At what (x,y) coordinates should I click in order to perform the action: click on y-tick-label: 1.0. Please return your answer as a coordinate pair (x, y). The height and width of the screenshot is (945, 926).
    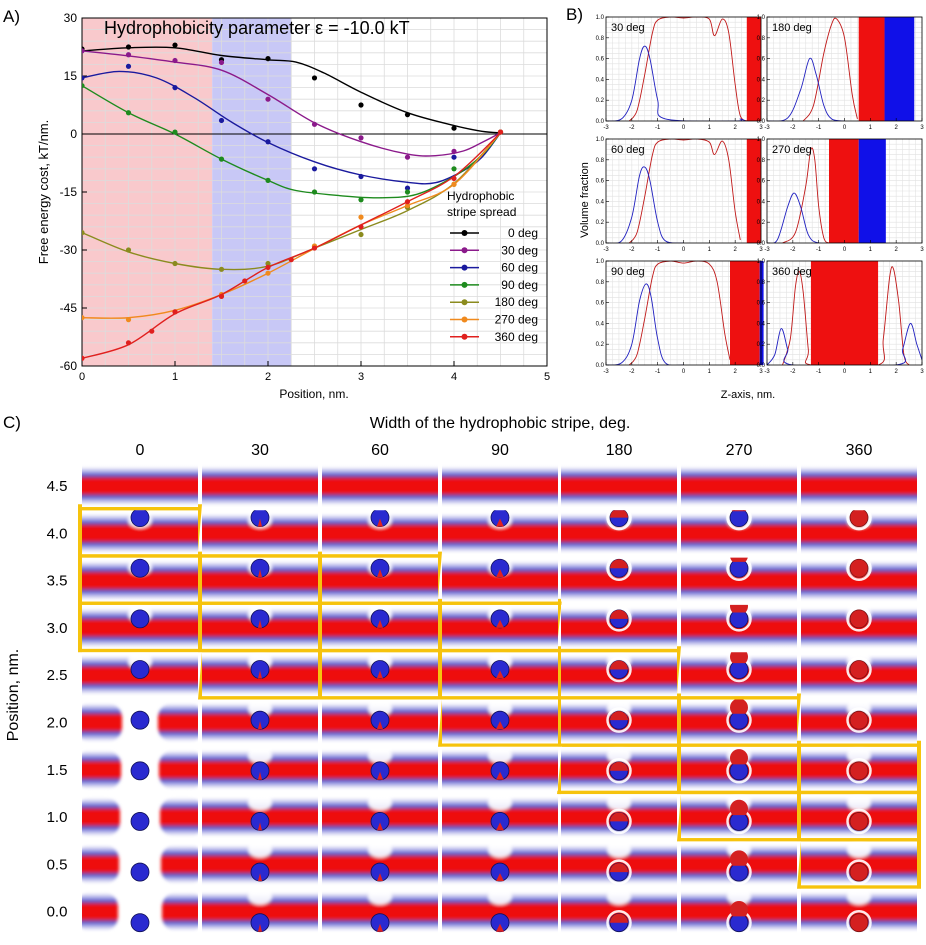
    Looking at the image, I should click on (761, 262).